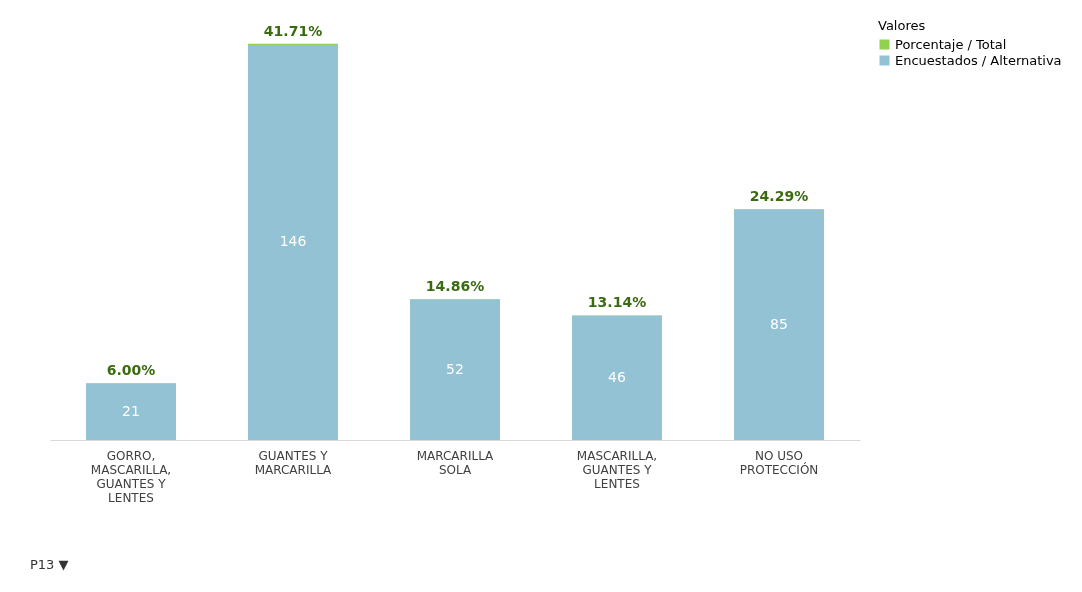  Describe the element at coordinates (617, 302) in the screenshot. I see `data-label: 13.14%` at that location.